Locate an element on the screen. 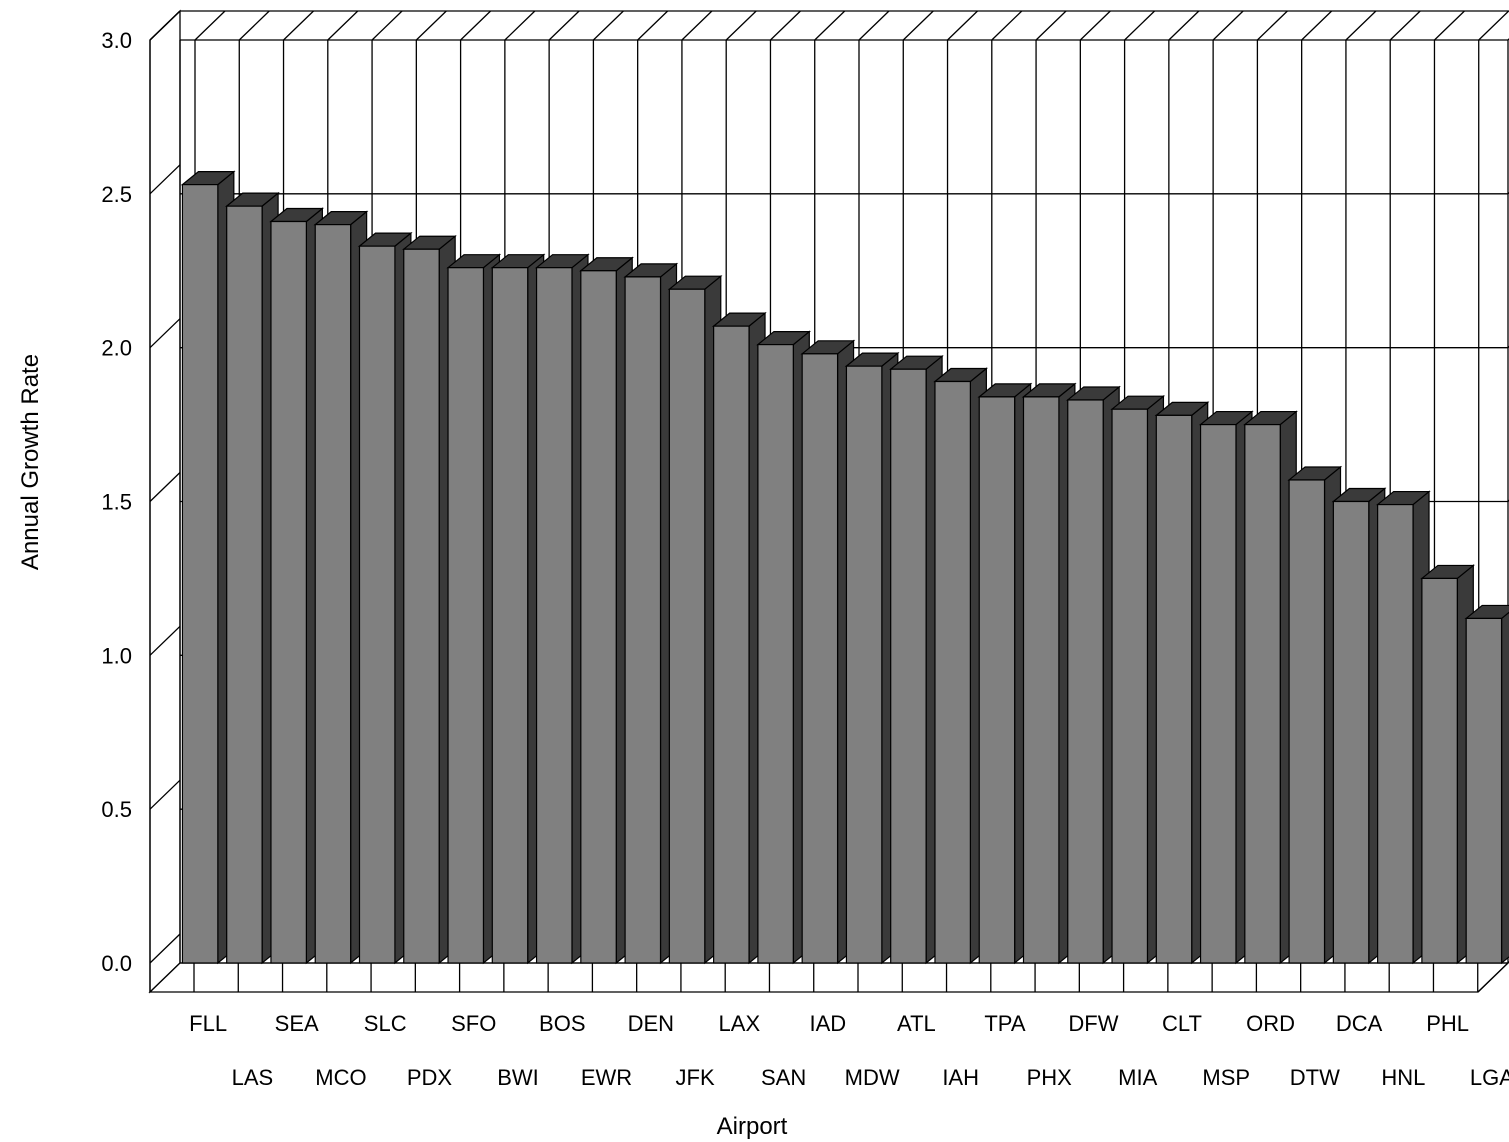 Image resolution: width=1509 pixels, height=1142 pixels. x-tick-label: MCO is located at coordinates (340, 1077).